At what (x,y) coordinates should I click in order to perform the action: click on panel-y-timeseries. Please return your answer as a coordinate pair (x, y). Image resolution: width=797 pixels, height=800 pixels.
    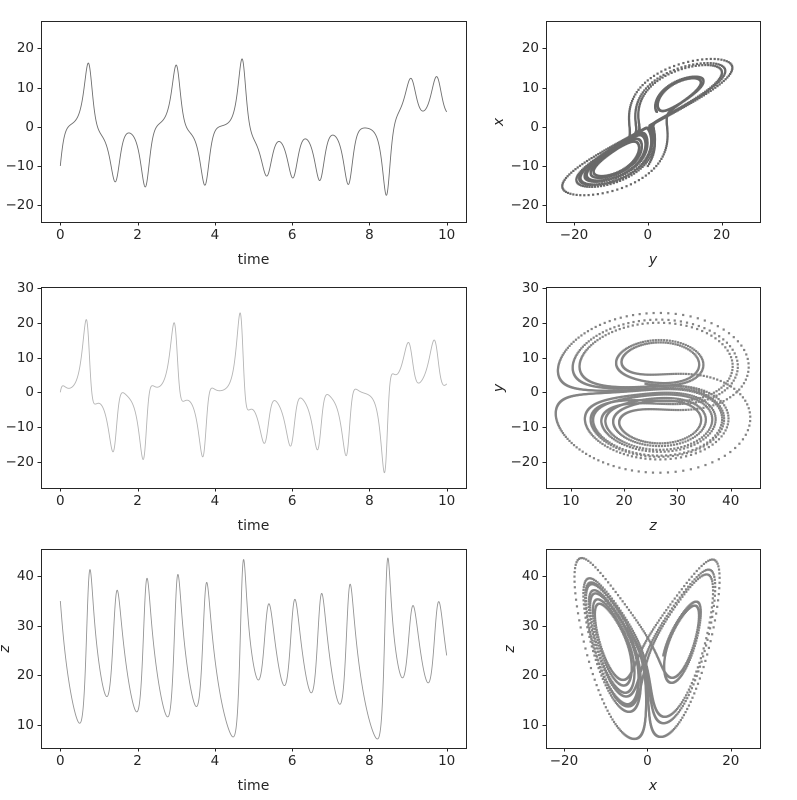
    Looking at the image, I should click on (253, 387).